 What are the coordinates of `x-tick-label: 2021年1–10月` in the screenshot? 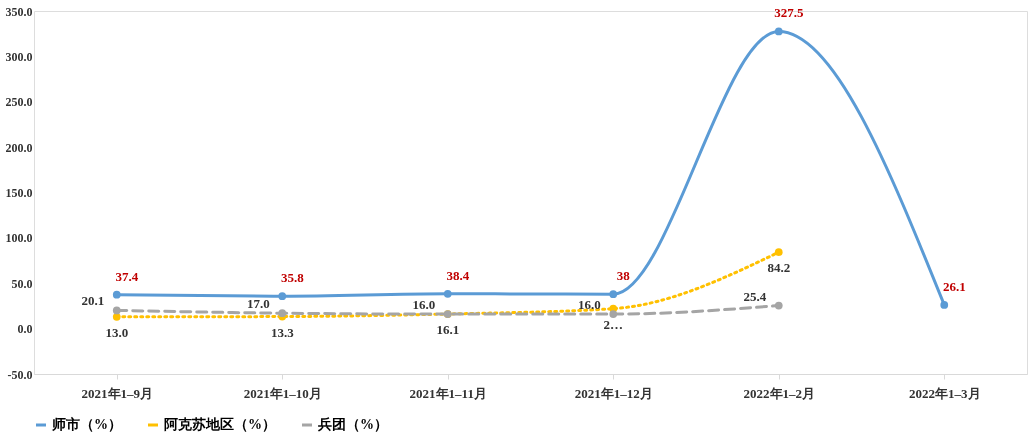 It's located at (282, 393).